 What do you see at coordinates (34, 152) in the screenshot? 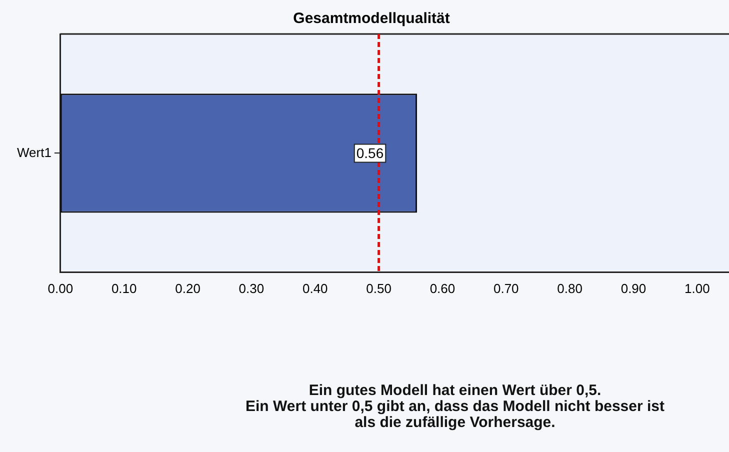
I see `y-tick-label: Wert1` at bounding box center [34, 152].